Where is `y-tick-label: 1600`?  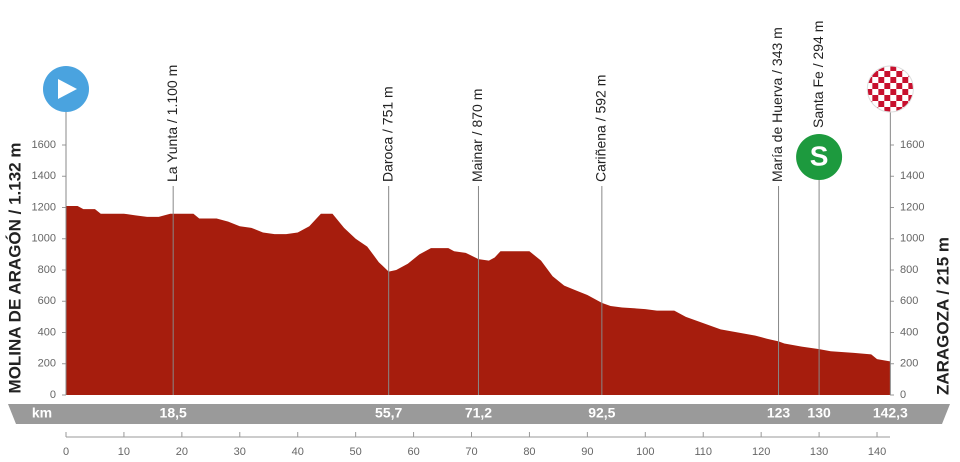
y-tick-label: 1600 is located at coordinates (44, 145).